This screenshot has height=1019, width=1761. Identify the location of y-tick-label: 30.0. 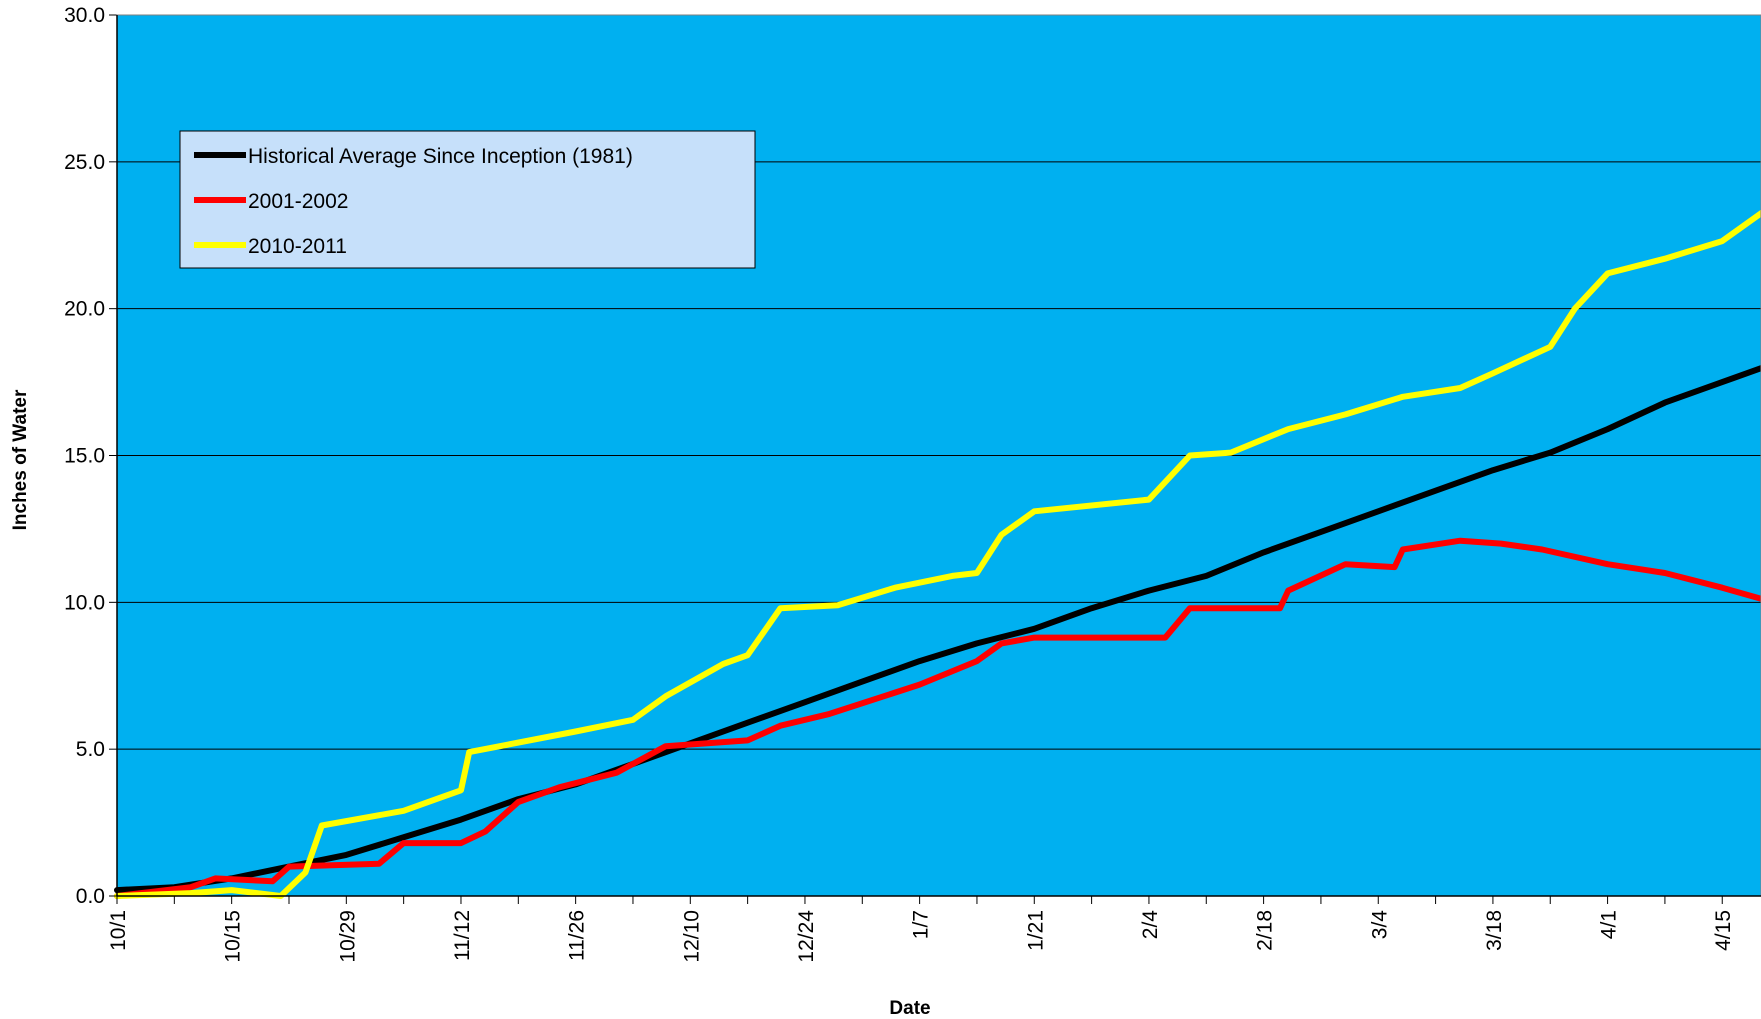
(84, 15).